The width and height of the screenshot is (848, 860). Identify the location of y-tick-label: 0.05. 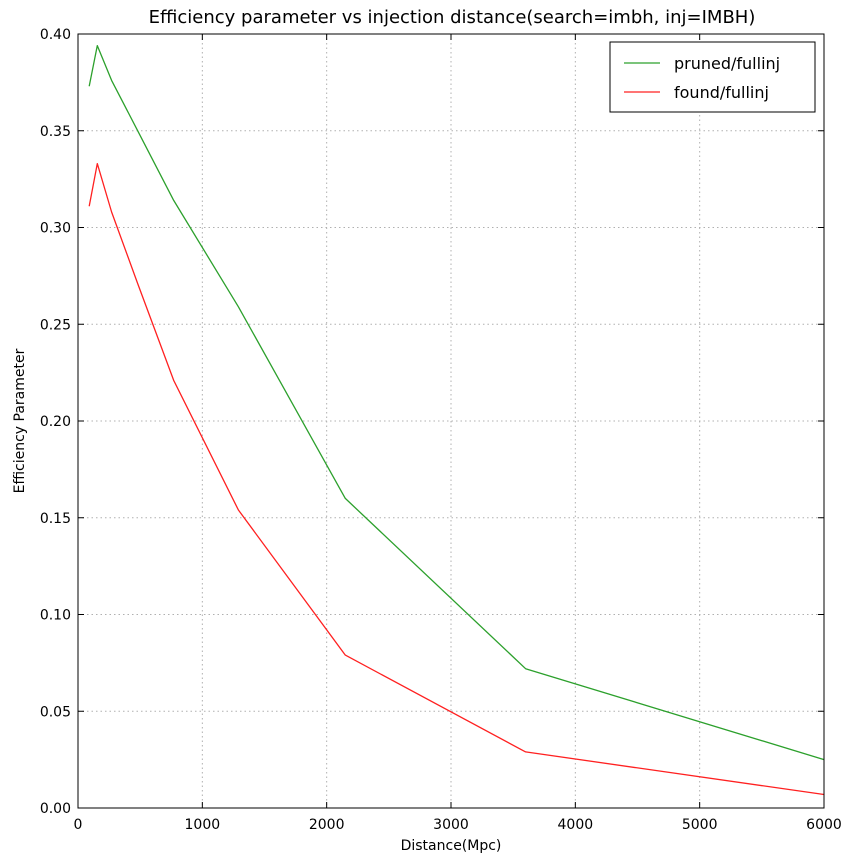
(55, 712).